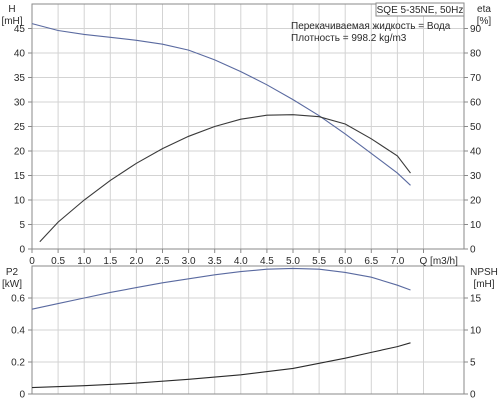 This screenshot has width=500, height=405. I want to click on x-tick-label: 3.5, so click(215, 261).